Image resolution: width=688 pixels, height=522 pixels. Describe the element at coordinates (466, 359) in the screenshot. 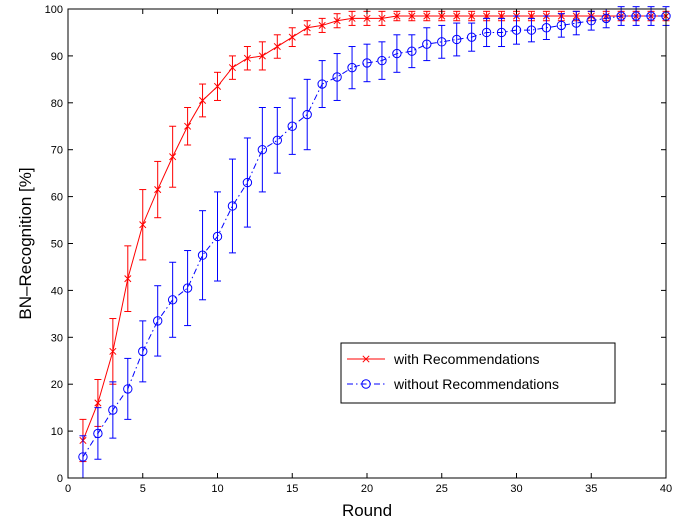

I see `legend-label: with Recommendations` at that location.